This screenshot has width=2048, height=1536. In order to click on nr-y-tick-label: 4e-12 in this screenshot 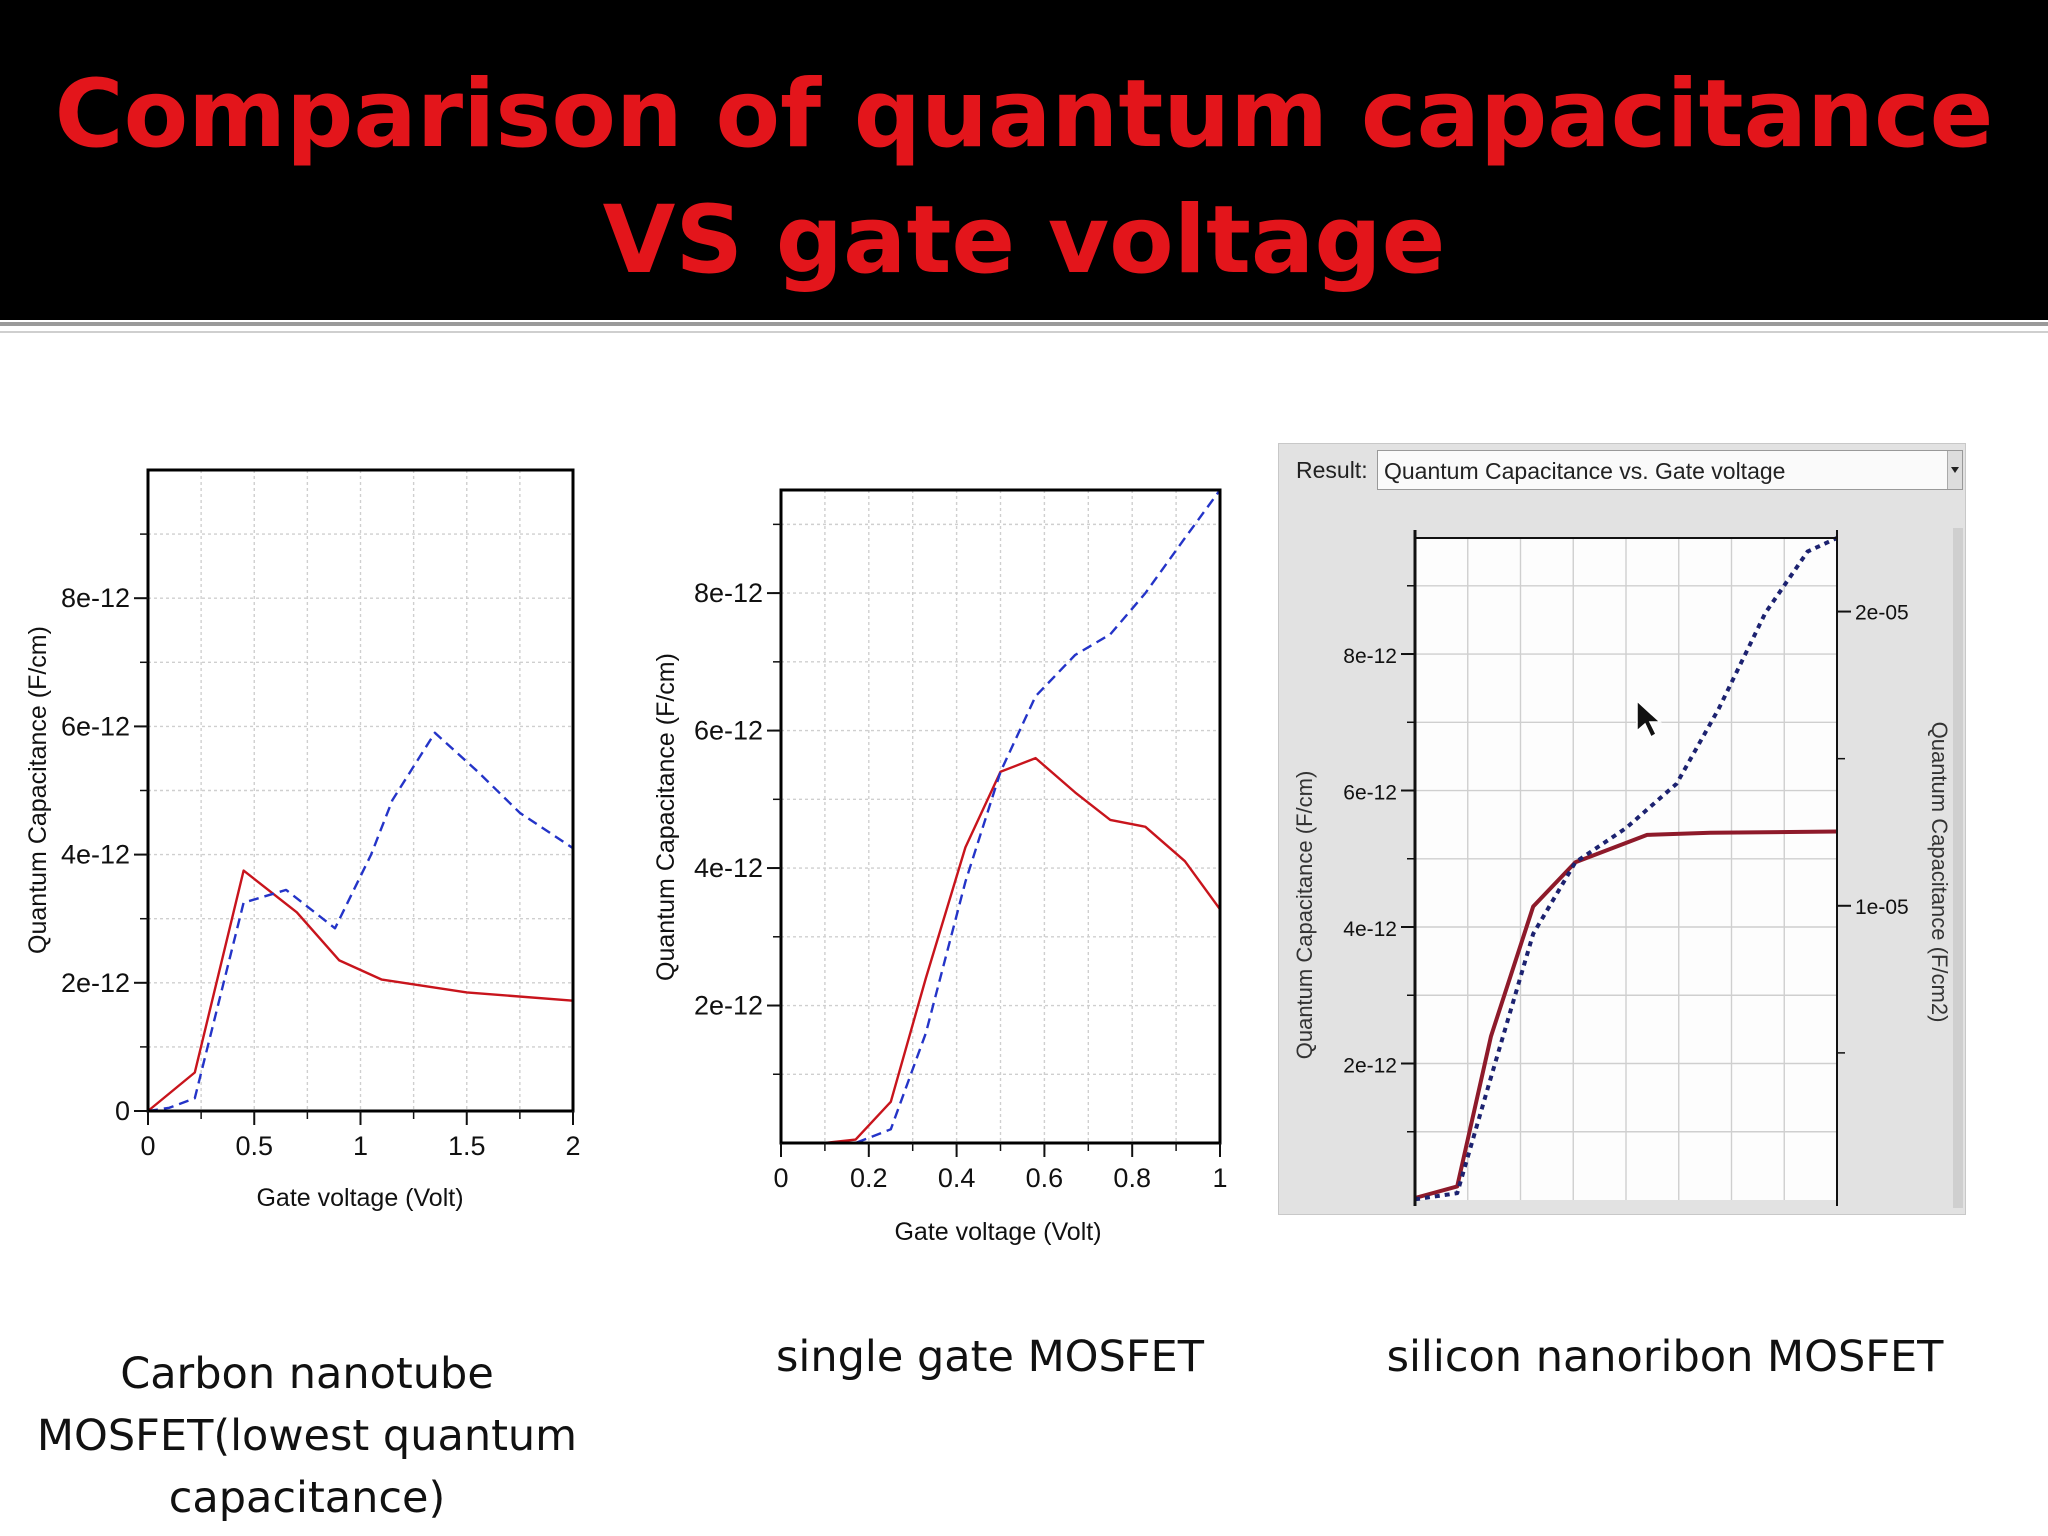, I will do `click(1370, 929)`.